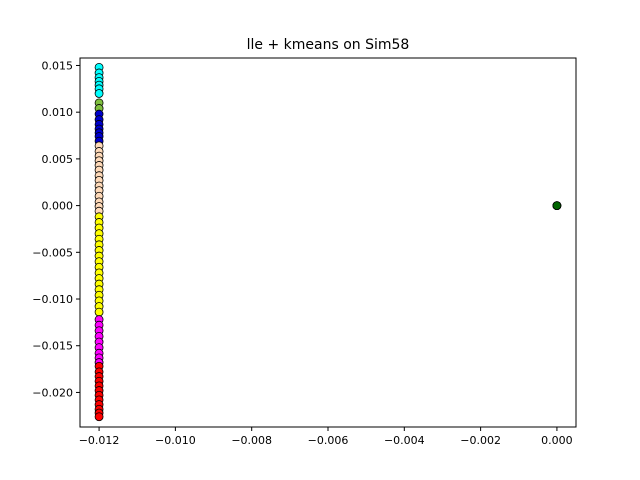 The image size is (640, 480). What do you see at coordinates (404, 440) in the screenshot?
I see `x-tick-label: −0.004` at bounding box center [404, 440].